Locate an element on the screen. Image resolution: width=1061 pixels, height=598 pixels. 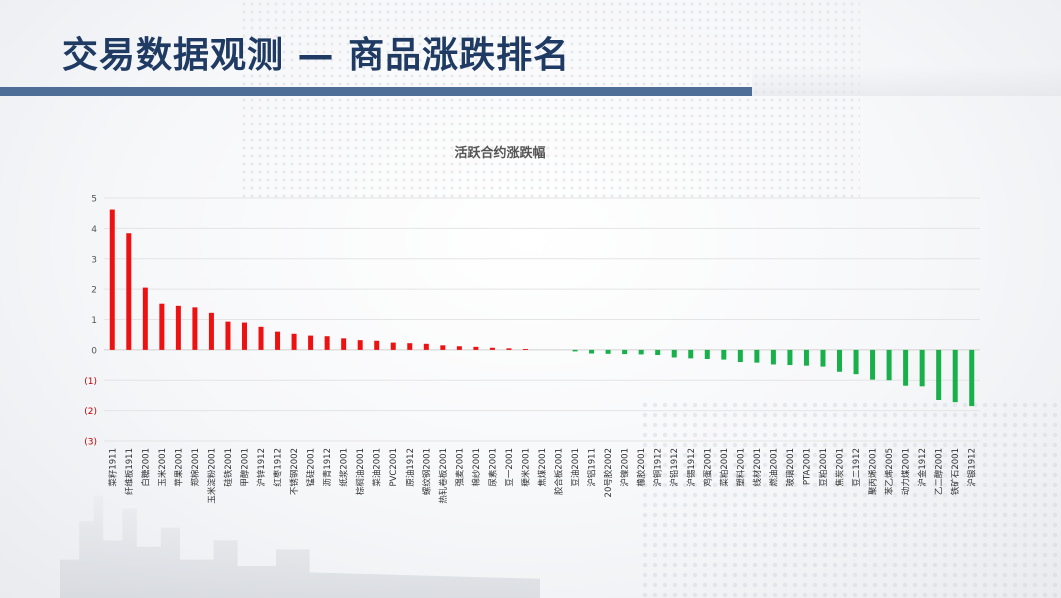
x-tick-label: 纤维板1911 is located at coordinates (129, 471).